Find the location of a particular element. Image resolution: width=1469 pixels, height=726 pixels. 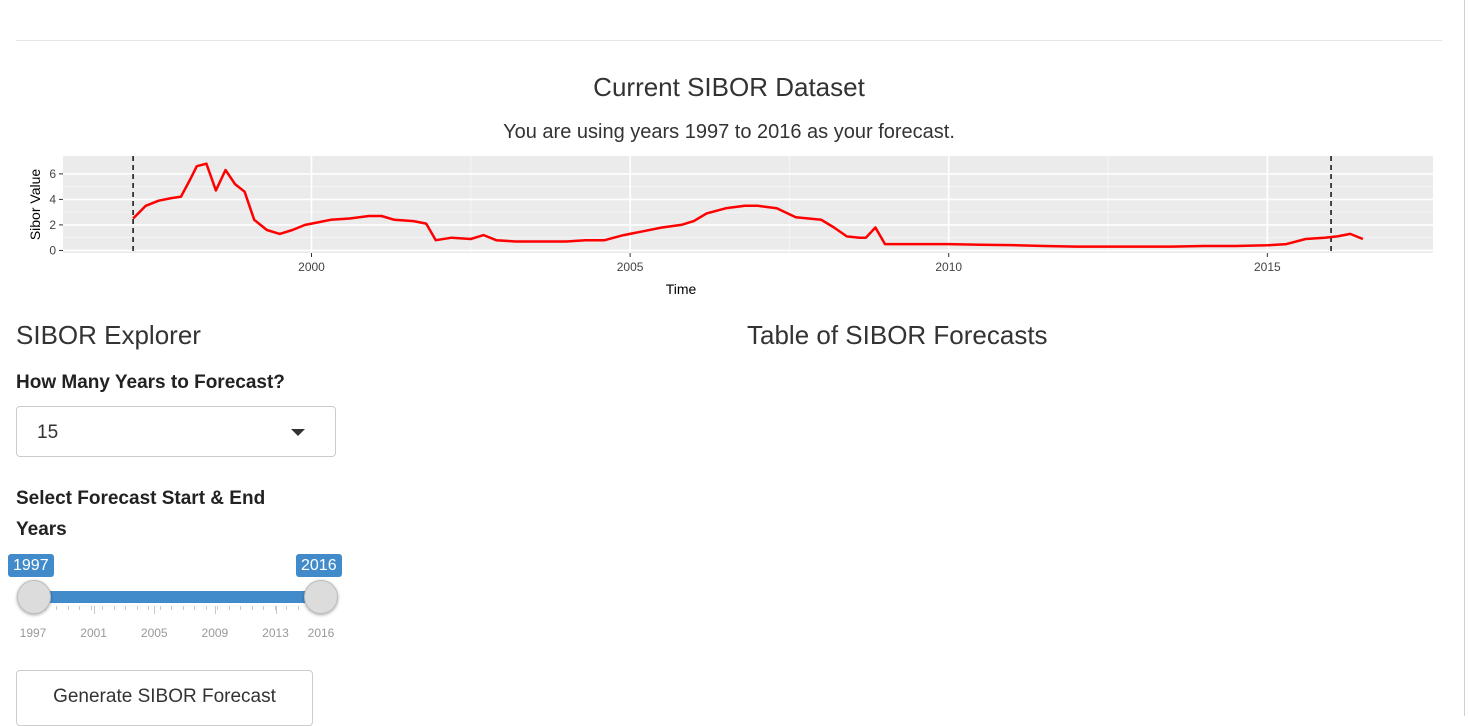

range-label-line2: Years is located at coordinates (41, 529).